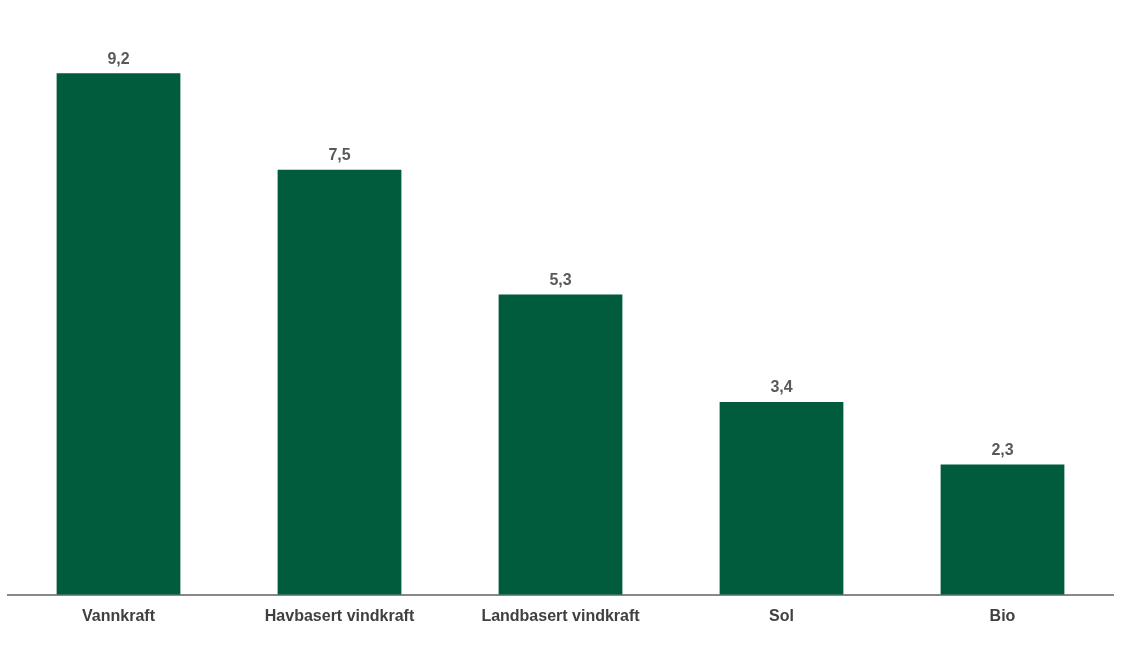  I want to click on data-label: 7,5, so click(339, 155).